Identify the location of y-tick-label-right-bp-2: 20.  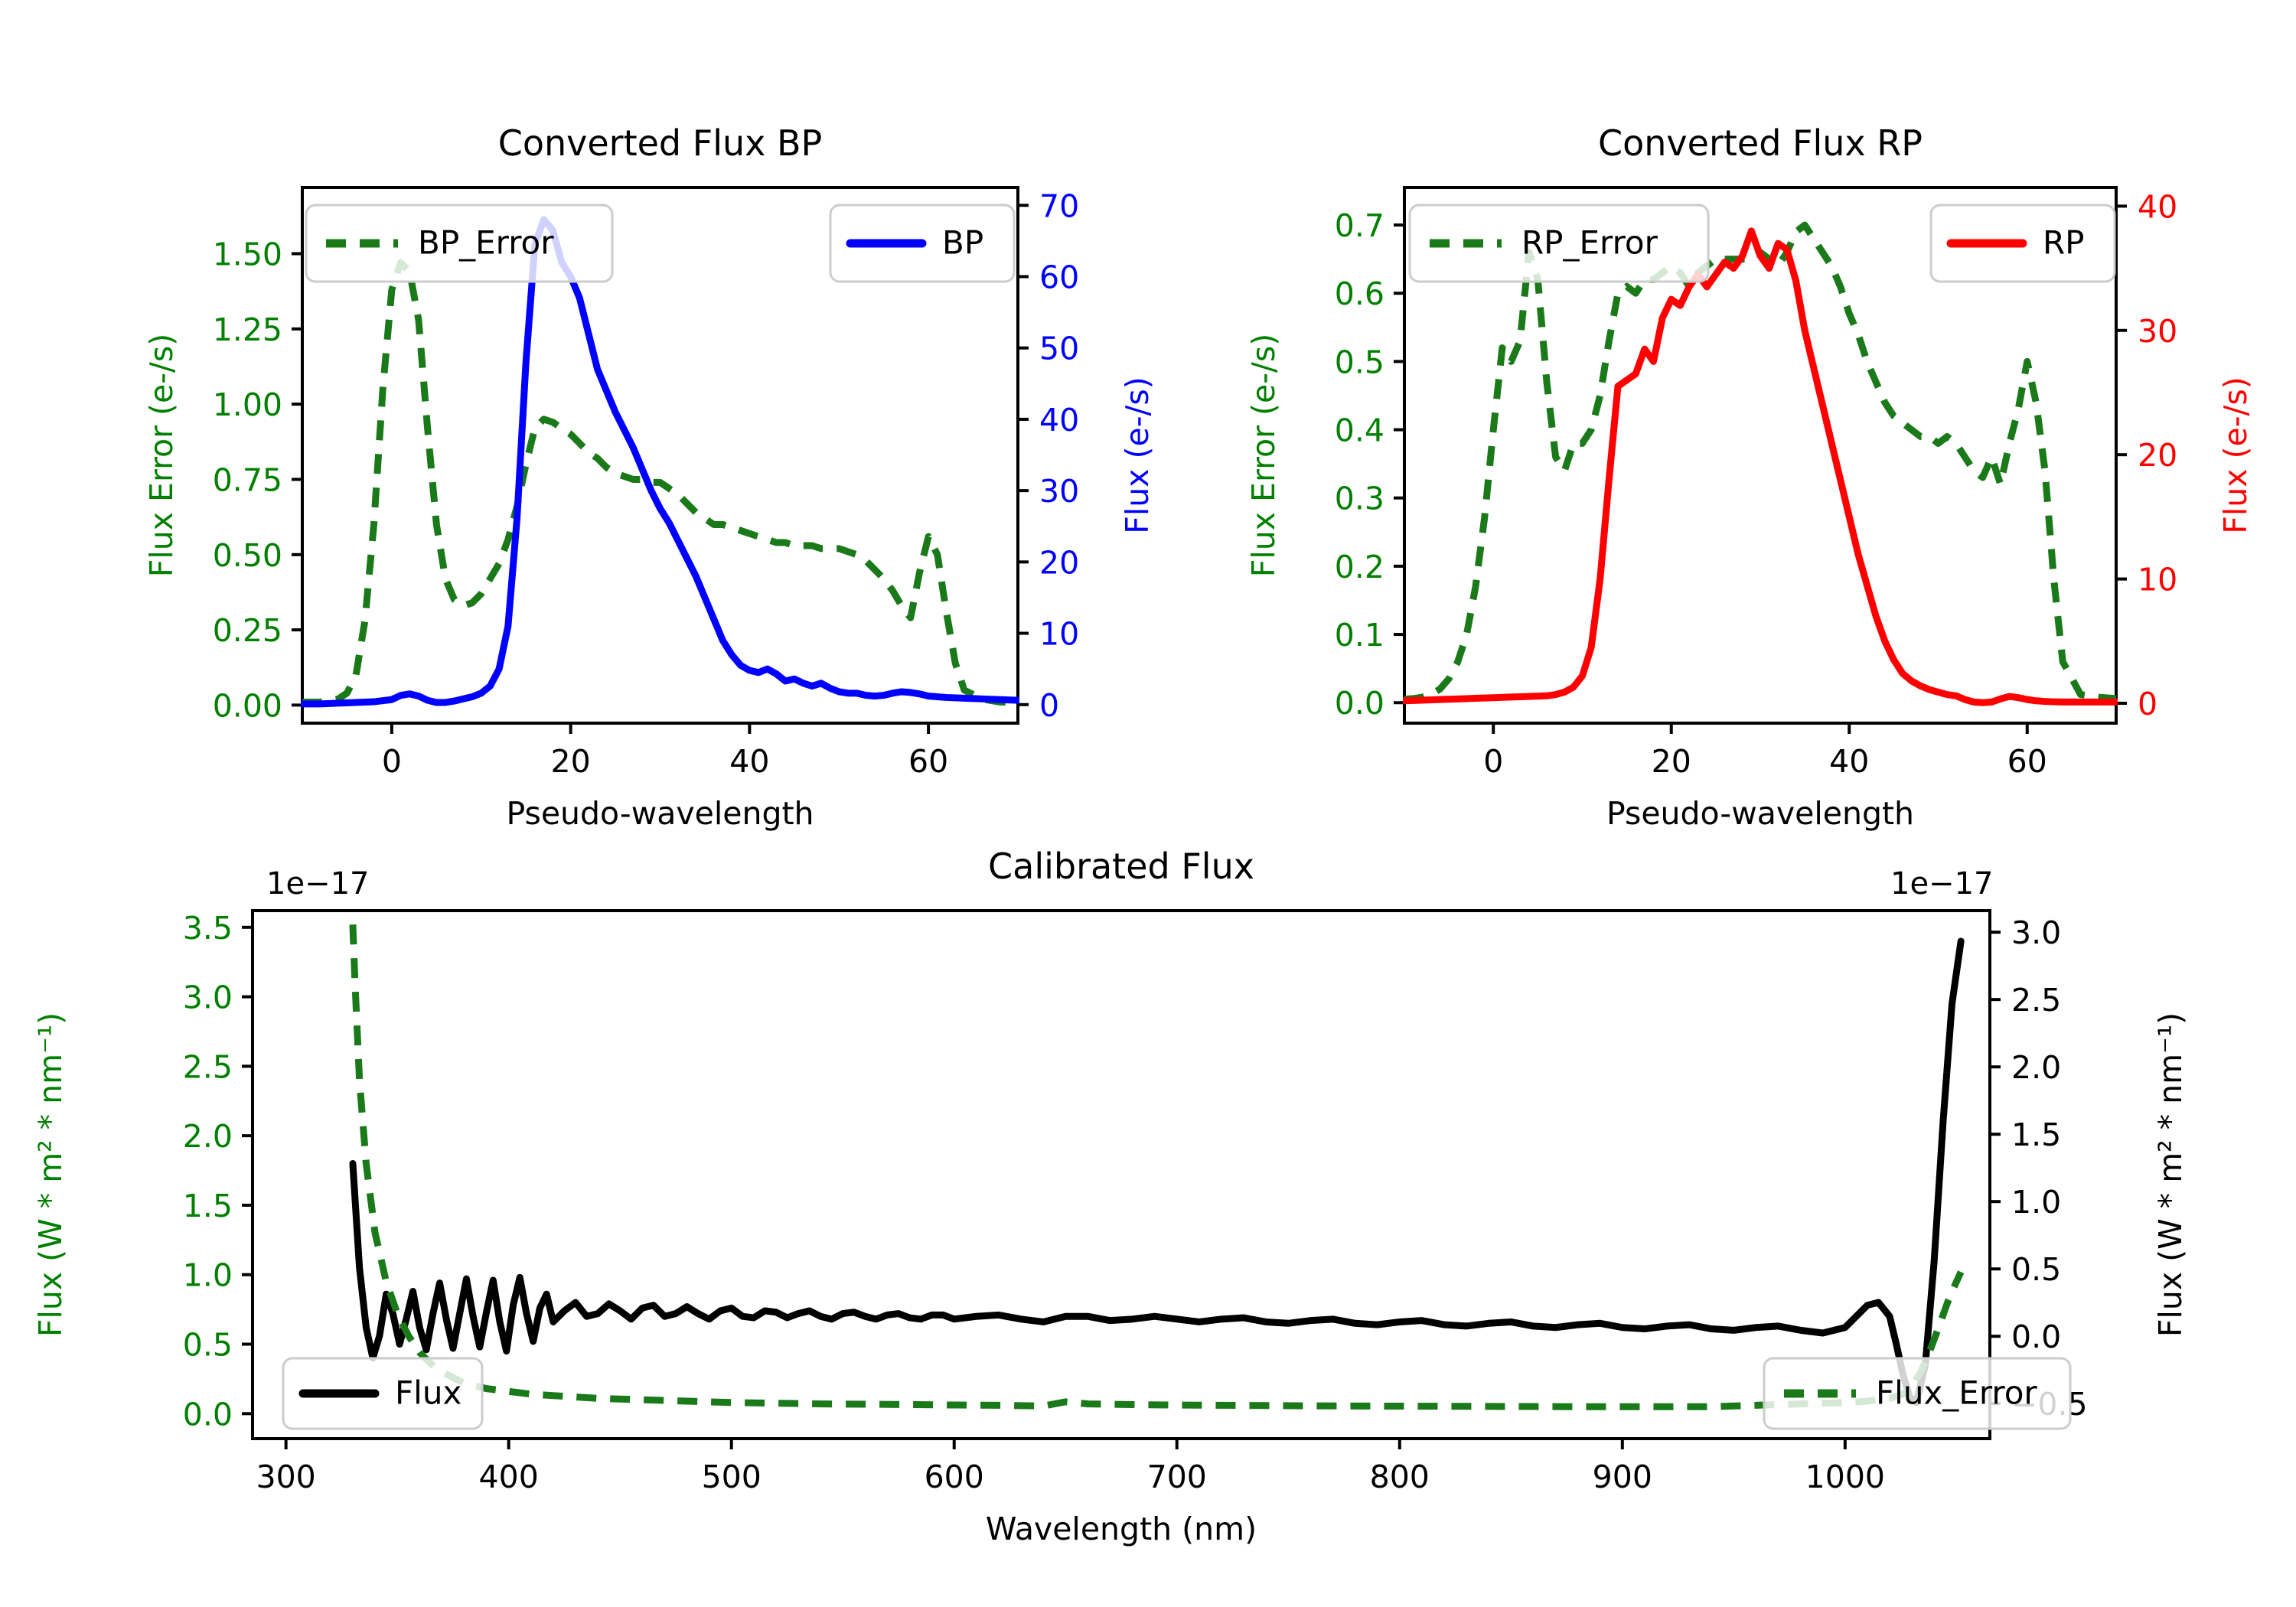
(1059, 562).